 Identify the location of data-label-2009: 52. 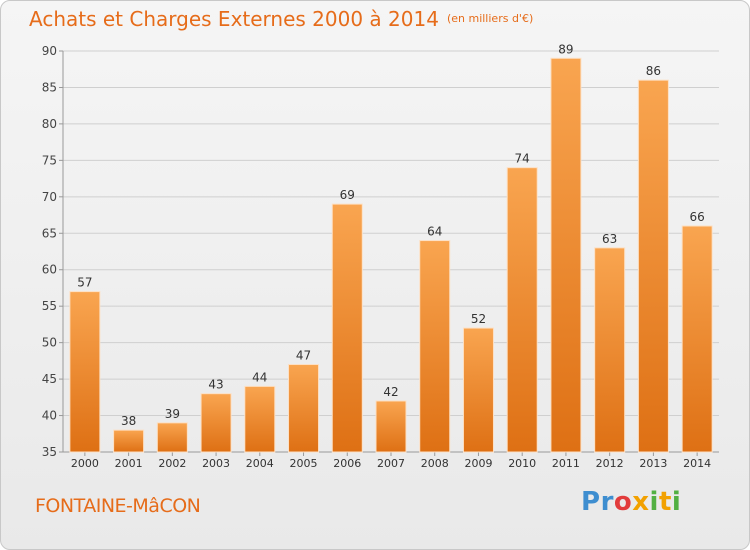
(478, 319).